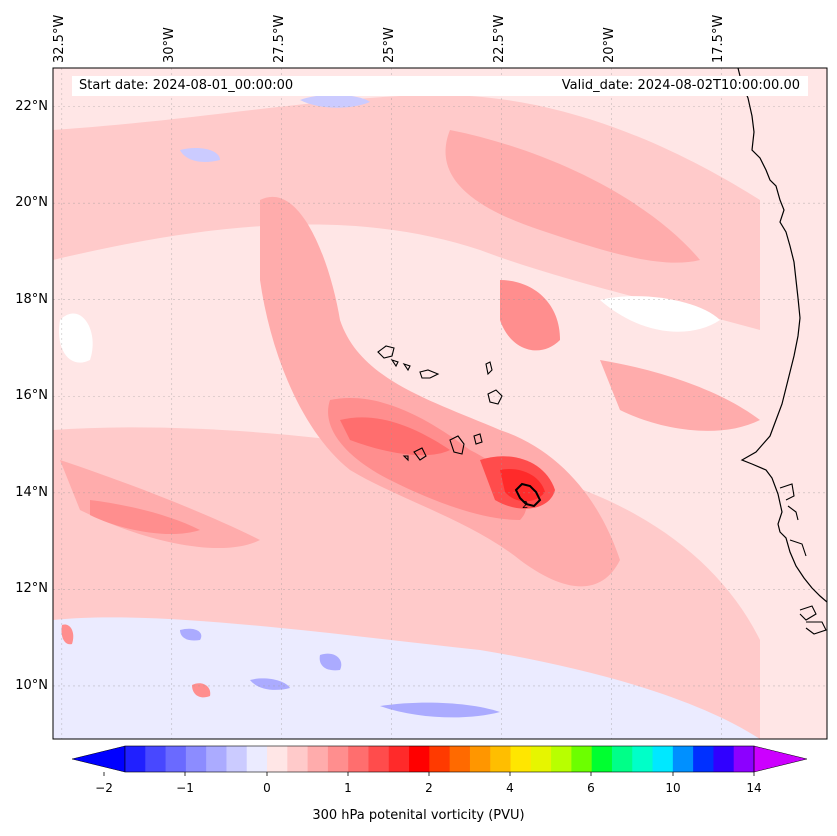  I want to click on lat-tick-label: 16°N, so click(31, 396).